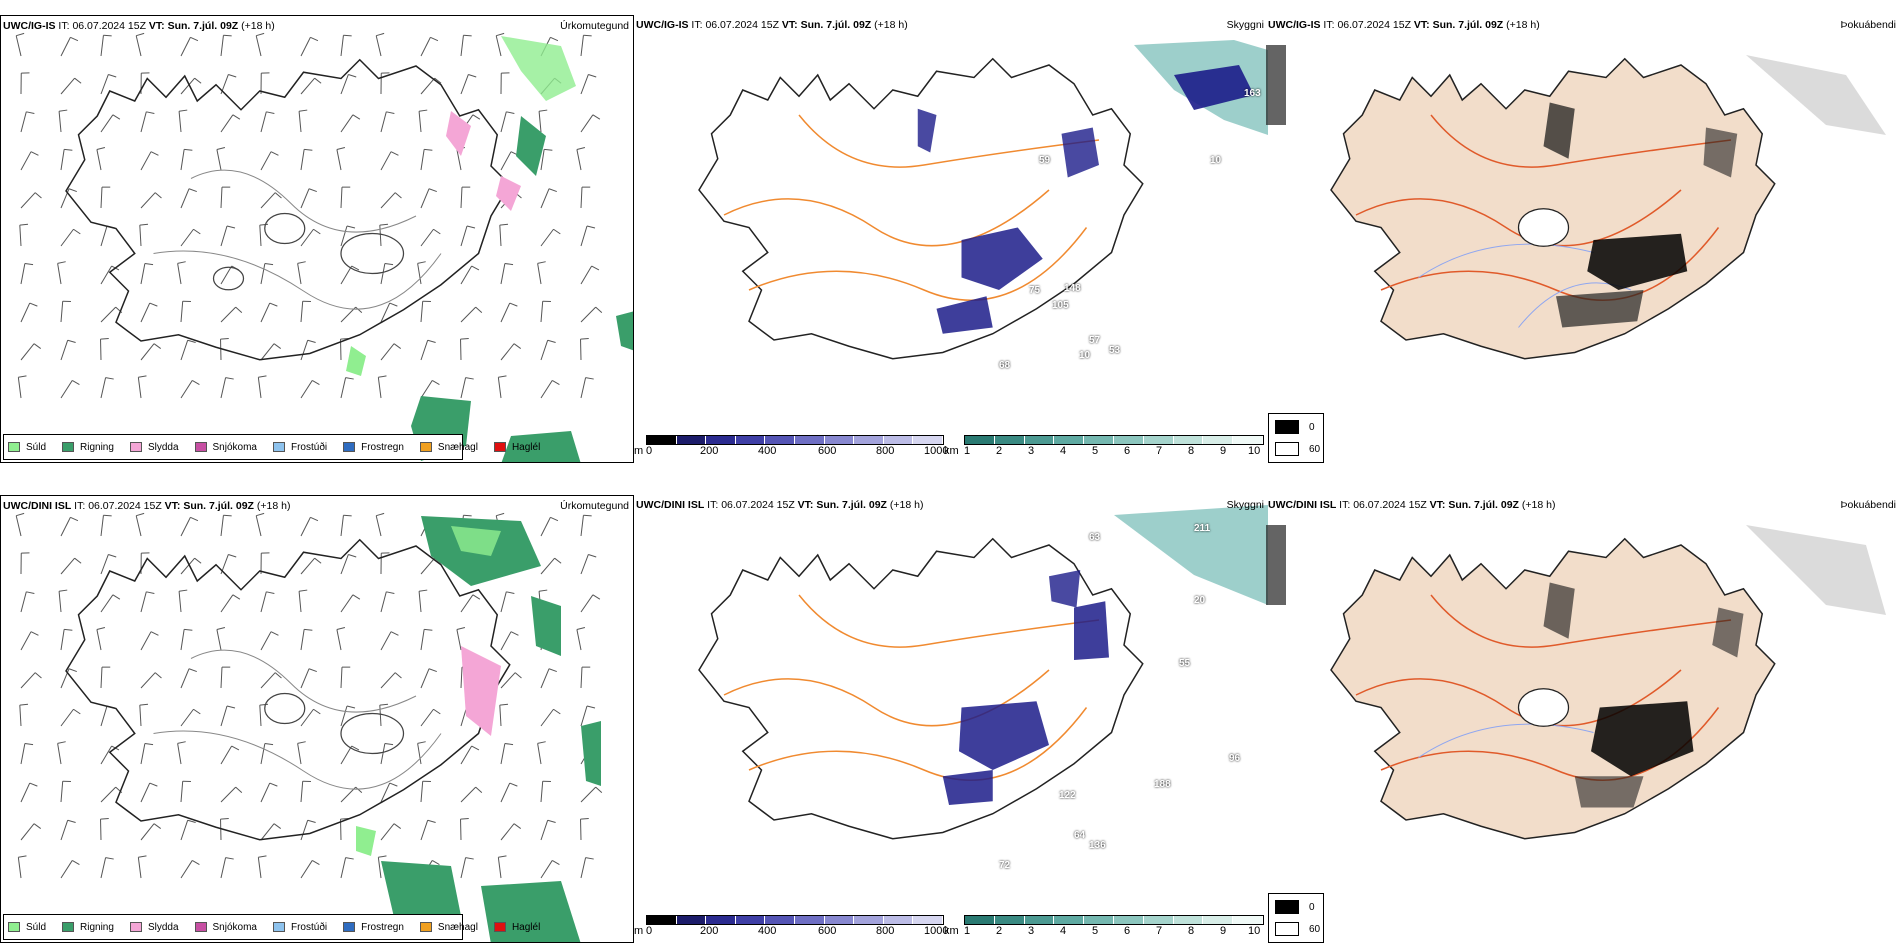  I want to click on cloudbase-label: 59, so click(1045, 160).